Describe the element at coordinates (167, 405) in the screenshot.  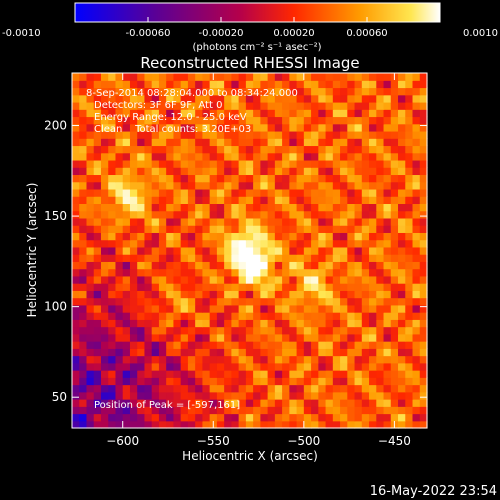
I see `peak-position-label: Position of Peak = [-597,161]` at that location.